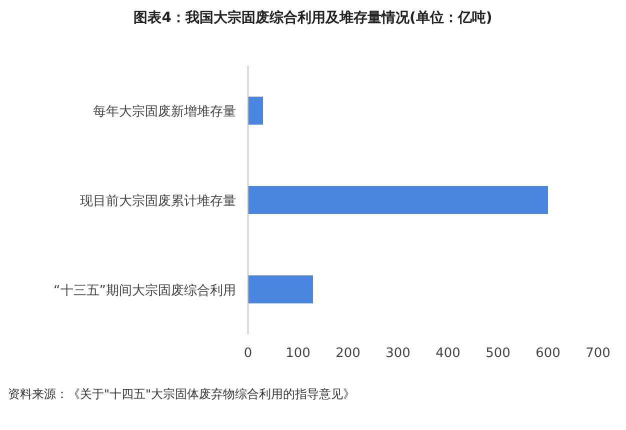 This screenshot has width=626, height=430. Describe the element at coordinates (548, 353) in the screenshot. I see `x-tick-label: 600` at that location.